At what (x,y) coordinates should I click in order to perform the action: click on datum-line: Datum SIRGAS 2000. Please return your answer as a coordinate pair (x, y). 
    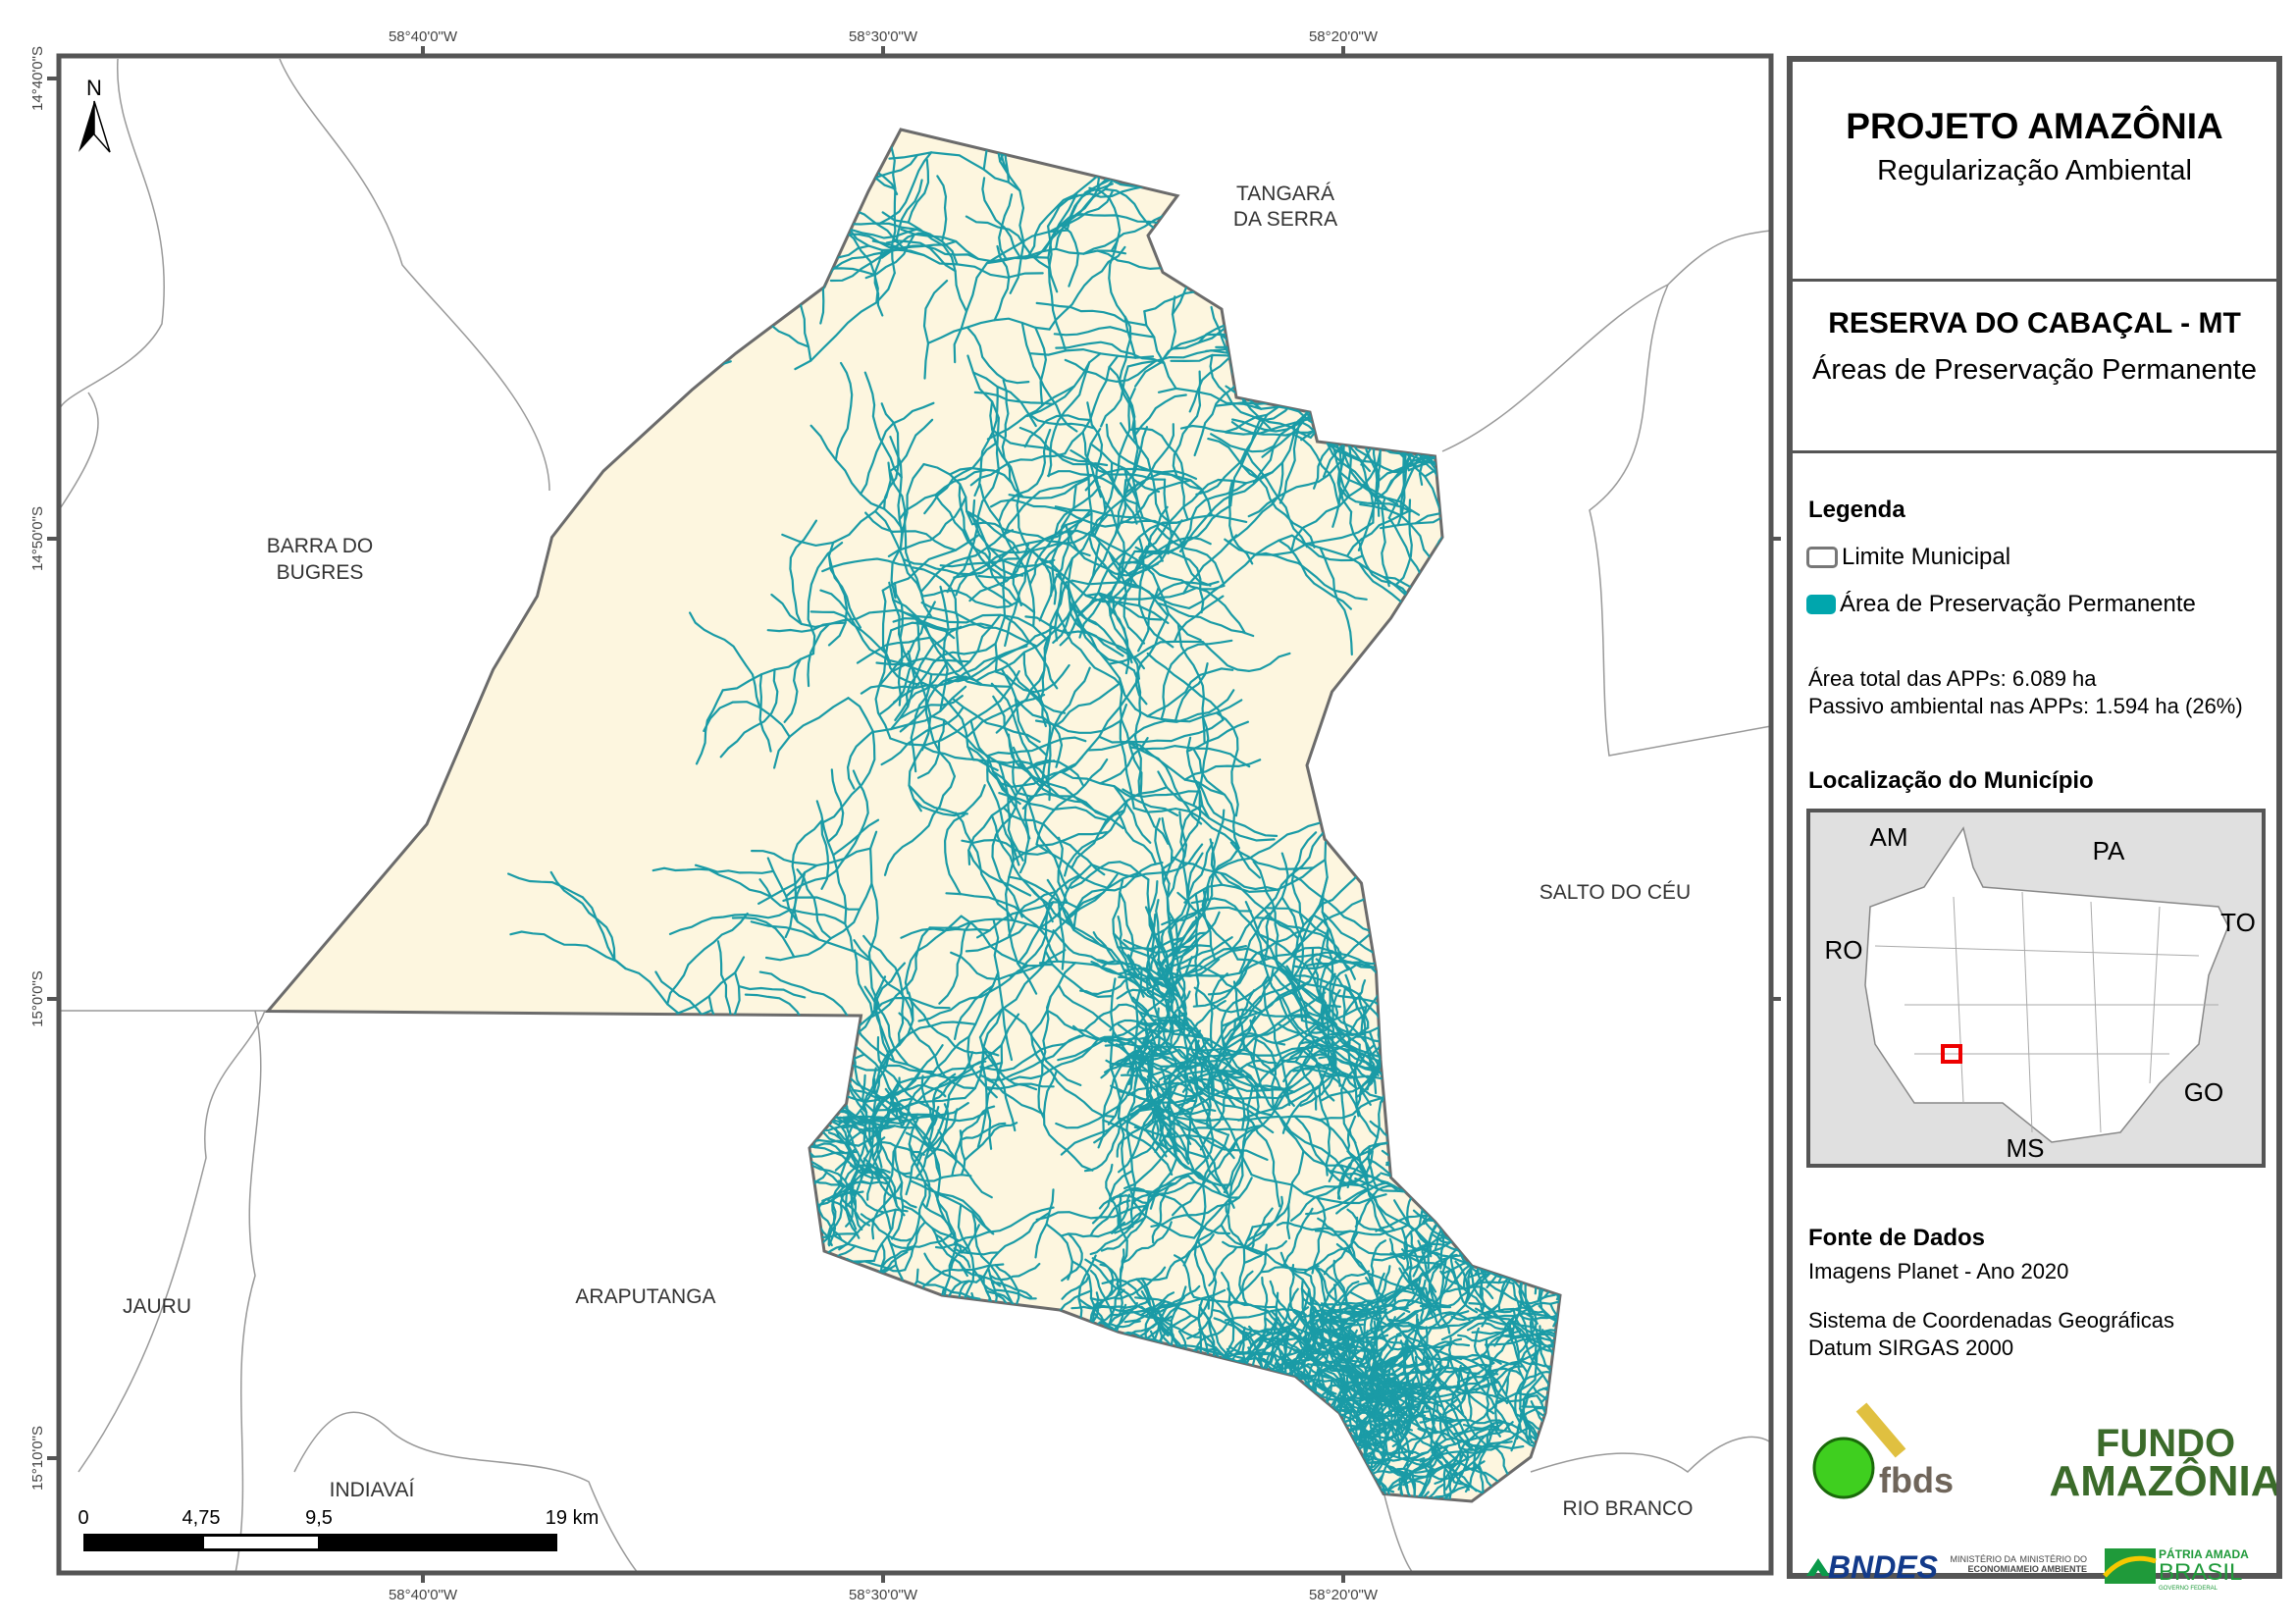
    Looking at the image, I should click on (1911, 1347).